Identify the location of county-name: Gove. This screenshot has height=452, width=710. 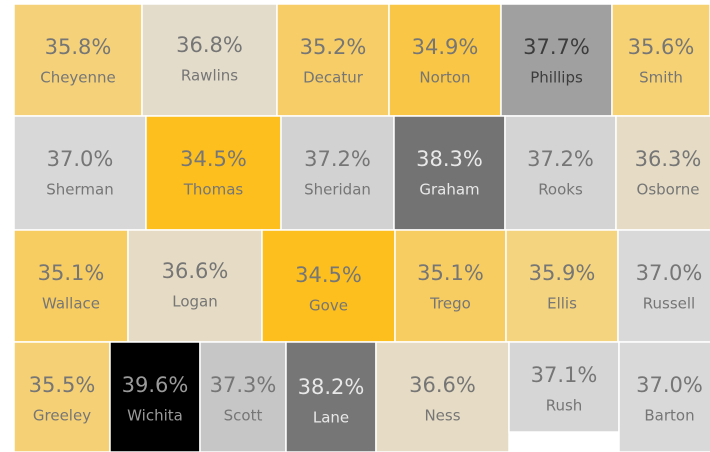
(328, 306).